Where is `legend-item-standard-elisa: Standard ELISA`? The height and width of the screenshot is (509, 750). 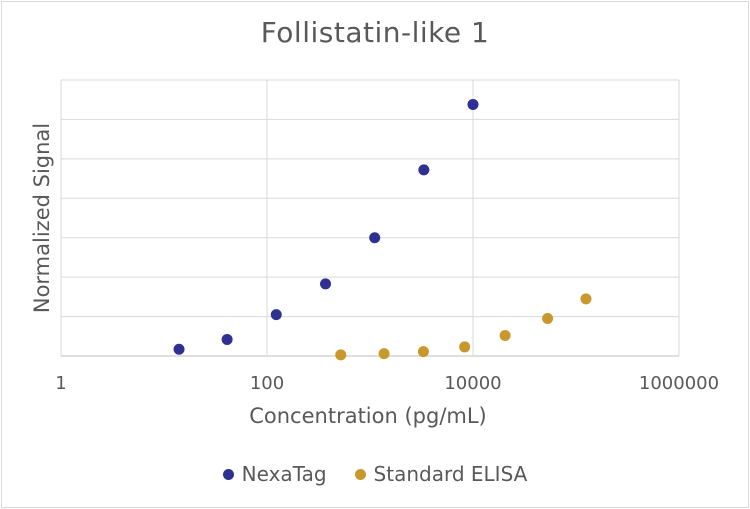
legend-item-standard-elisa: Standard ELISA is located at coordinates (441, 474).